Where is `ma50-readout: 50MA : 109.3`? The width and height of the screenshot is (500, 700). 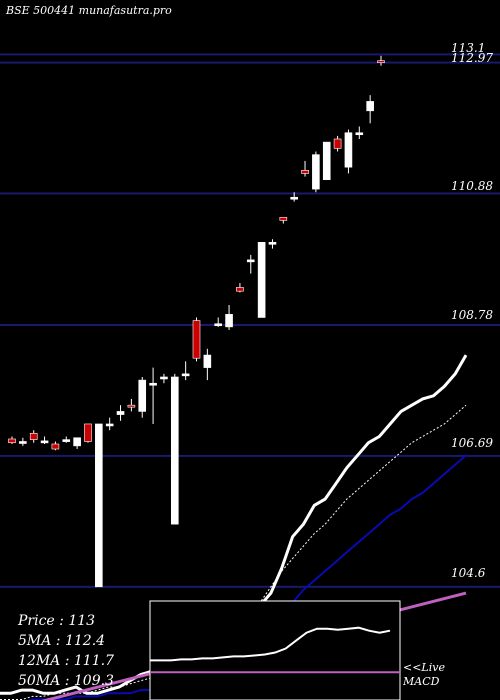 ma50-readout: 50MA : 109.3 is located at coordinates (66, 681).